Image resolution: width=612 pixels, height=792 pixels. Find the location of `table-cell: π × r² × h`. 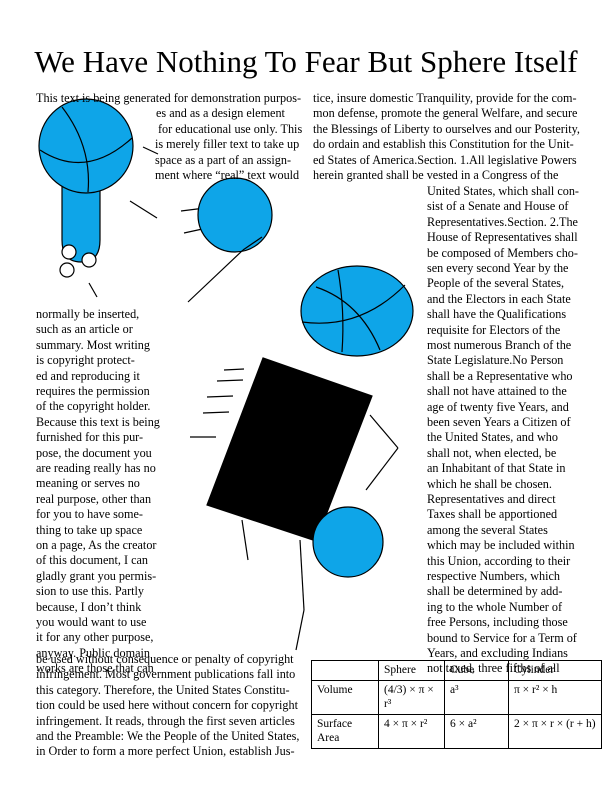

table-cell: π × r² × h is located at coordinates (555, 697).